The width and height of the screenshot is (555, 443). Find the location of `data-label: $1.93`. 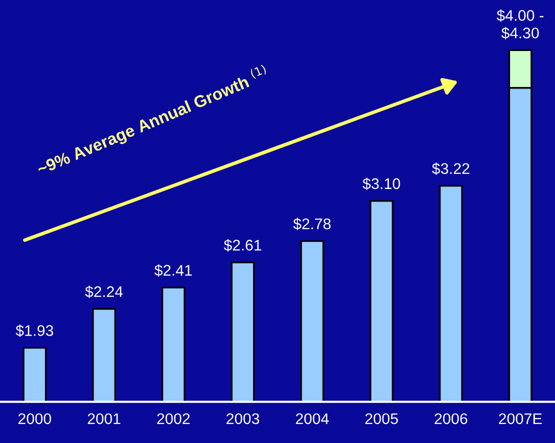

data-label: $1.93 is located at coordinates (35, 330).